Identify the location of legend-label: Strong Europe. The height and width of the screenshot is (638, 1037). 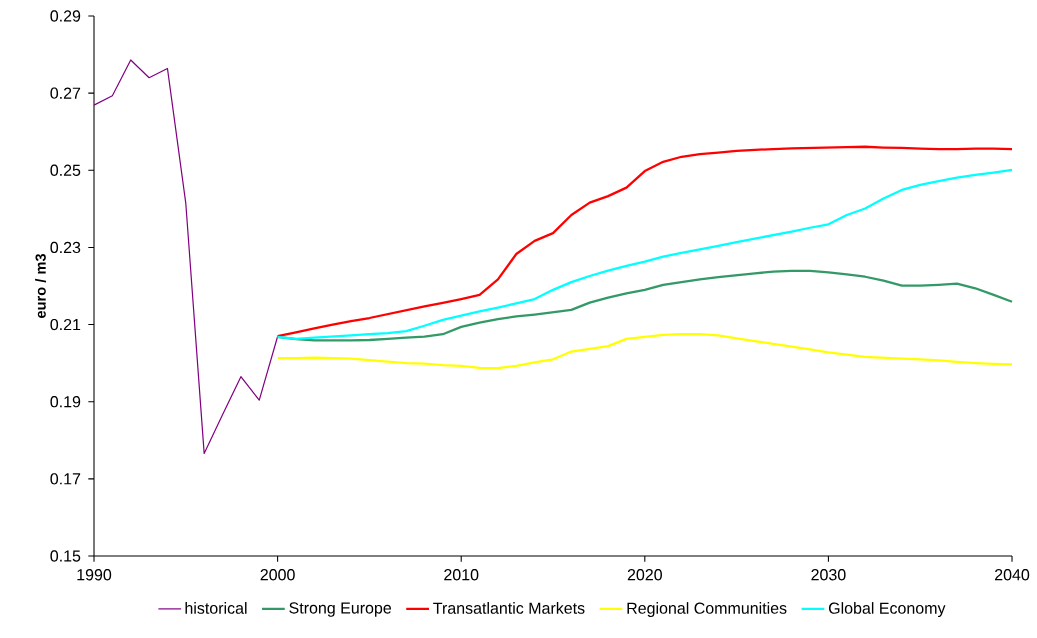
(340, 609).